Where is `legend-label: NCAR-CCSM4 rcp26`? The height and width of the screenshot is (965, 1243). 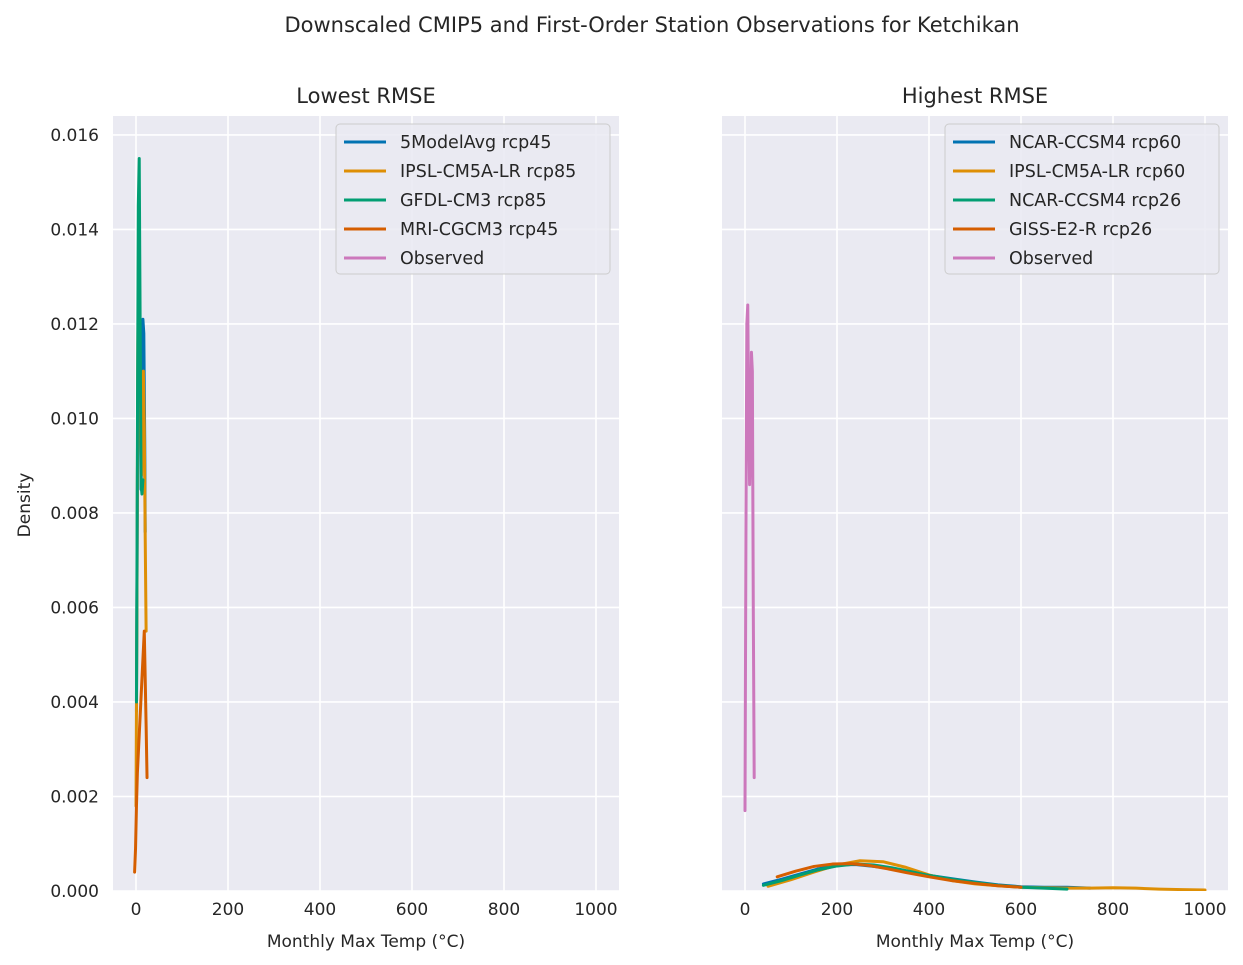 legend-label: NCAR-CCSM4 rcp26 is located at coordinates (1095, 201).